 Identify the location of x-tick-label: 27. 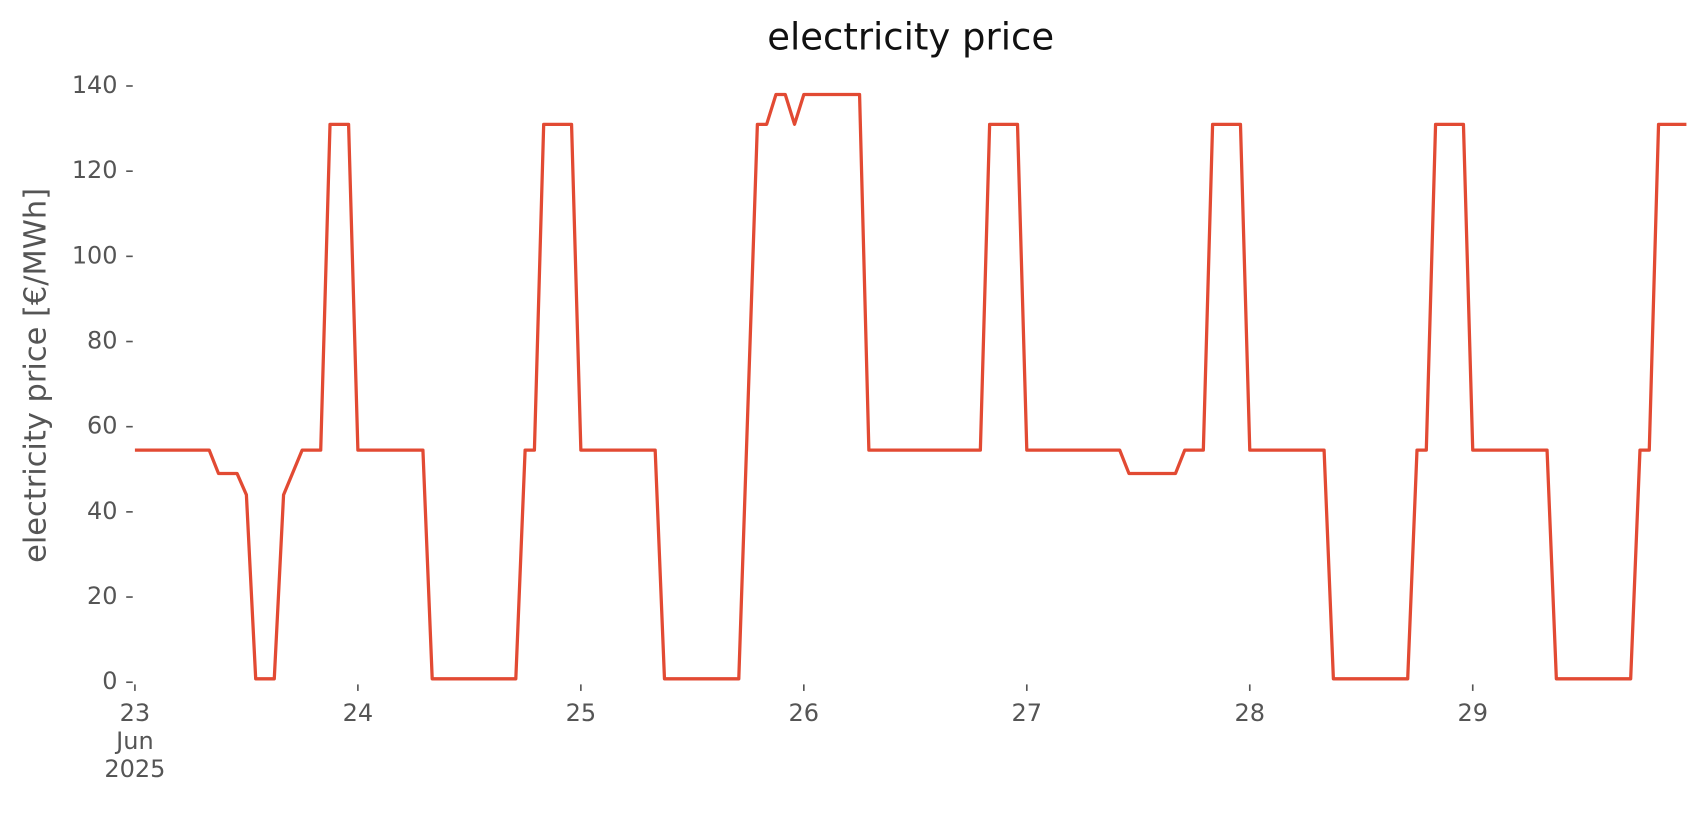
(1027, 712).